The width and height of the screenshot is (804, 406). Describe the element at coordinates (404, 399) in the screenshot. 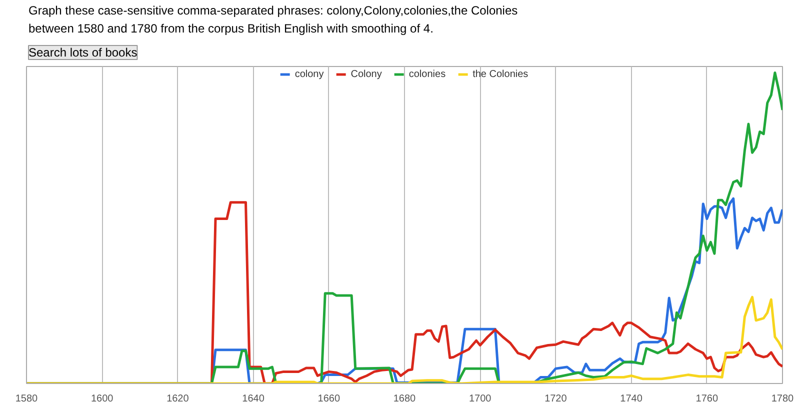

I see `x-tick-label: 1680` at that location.